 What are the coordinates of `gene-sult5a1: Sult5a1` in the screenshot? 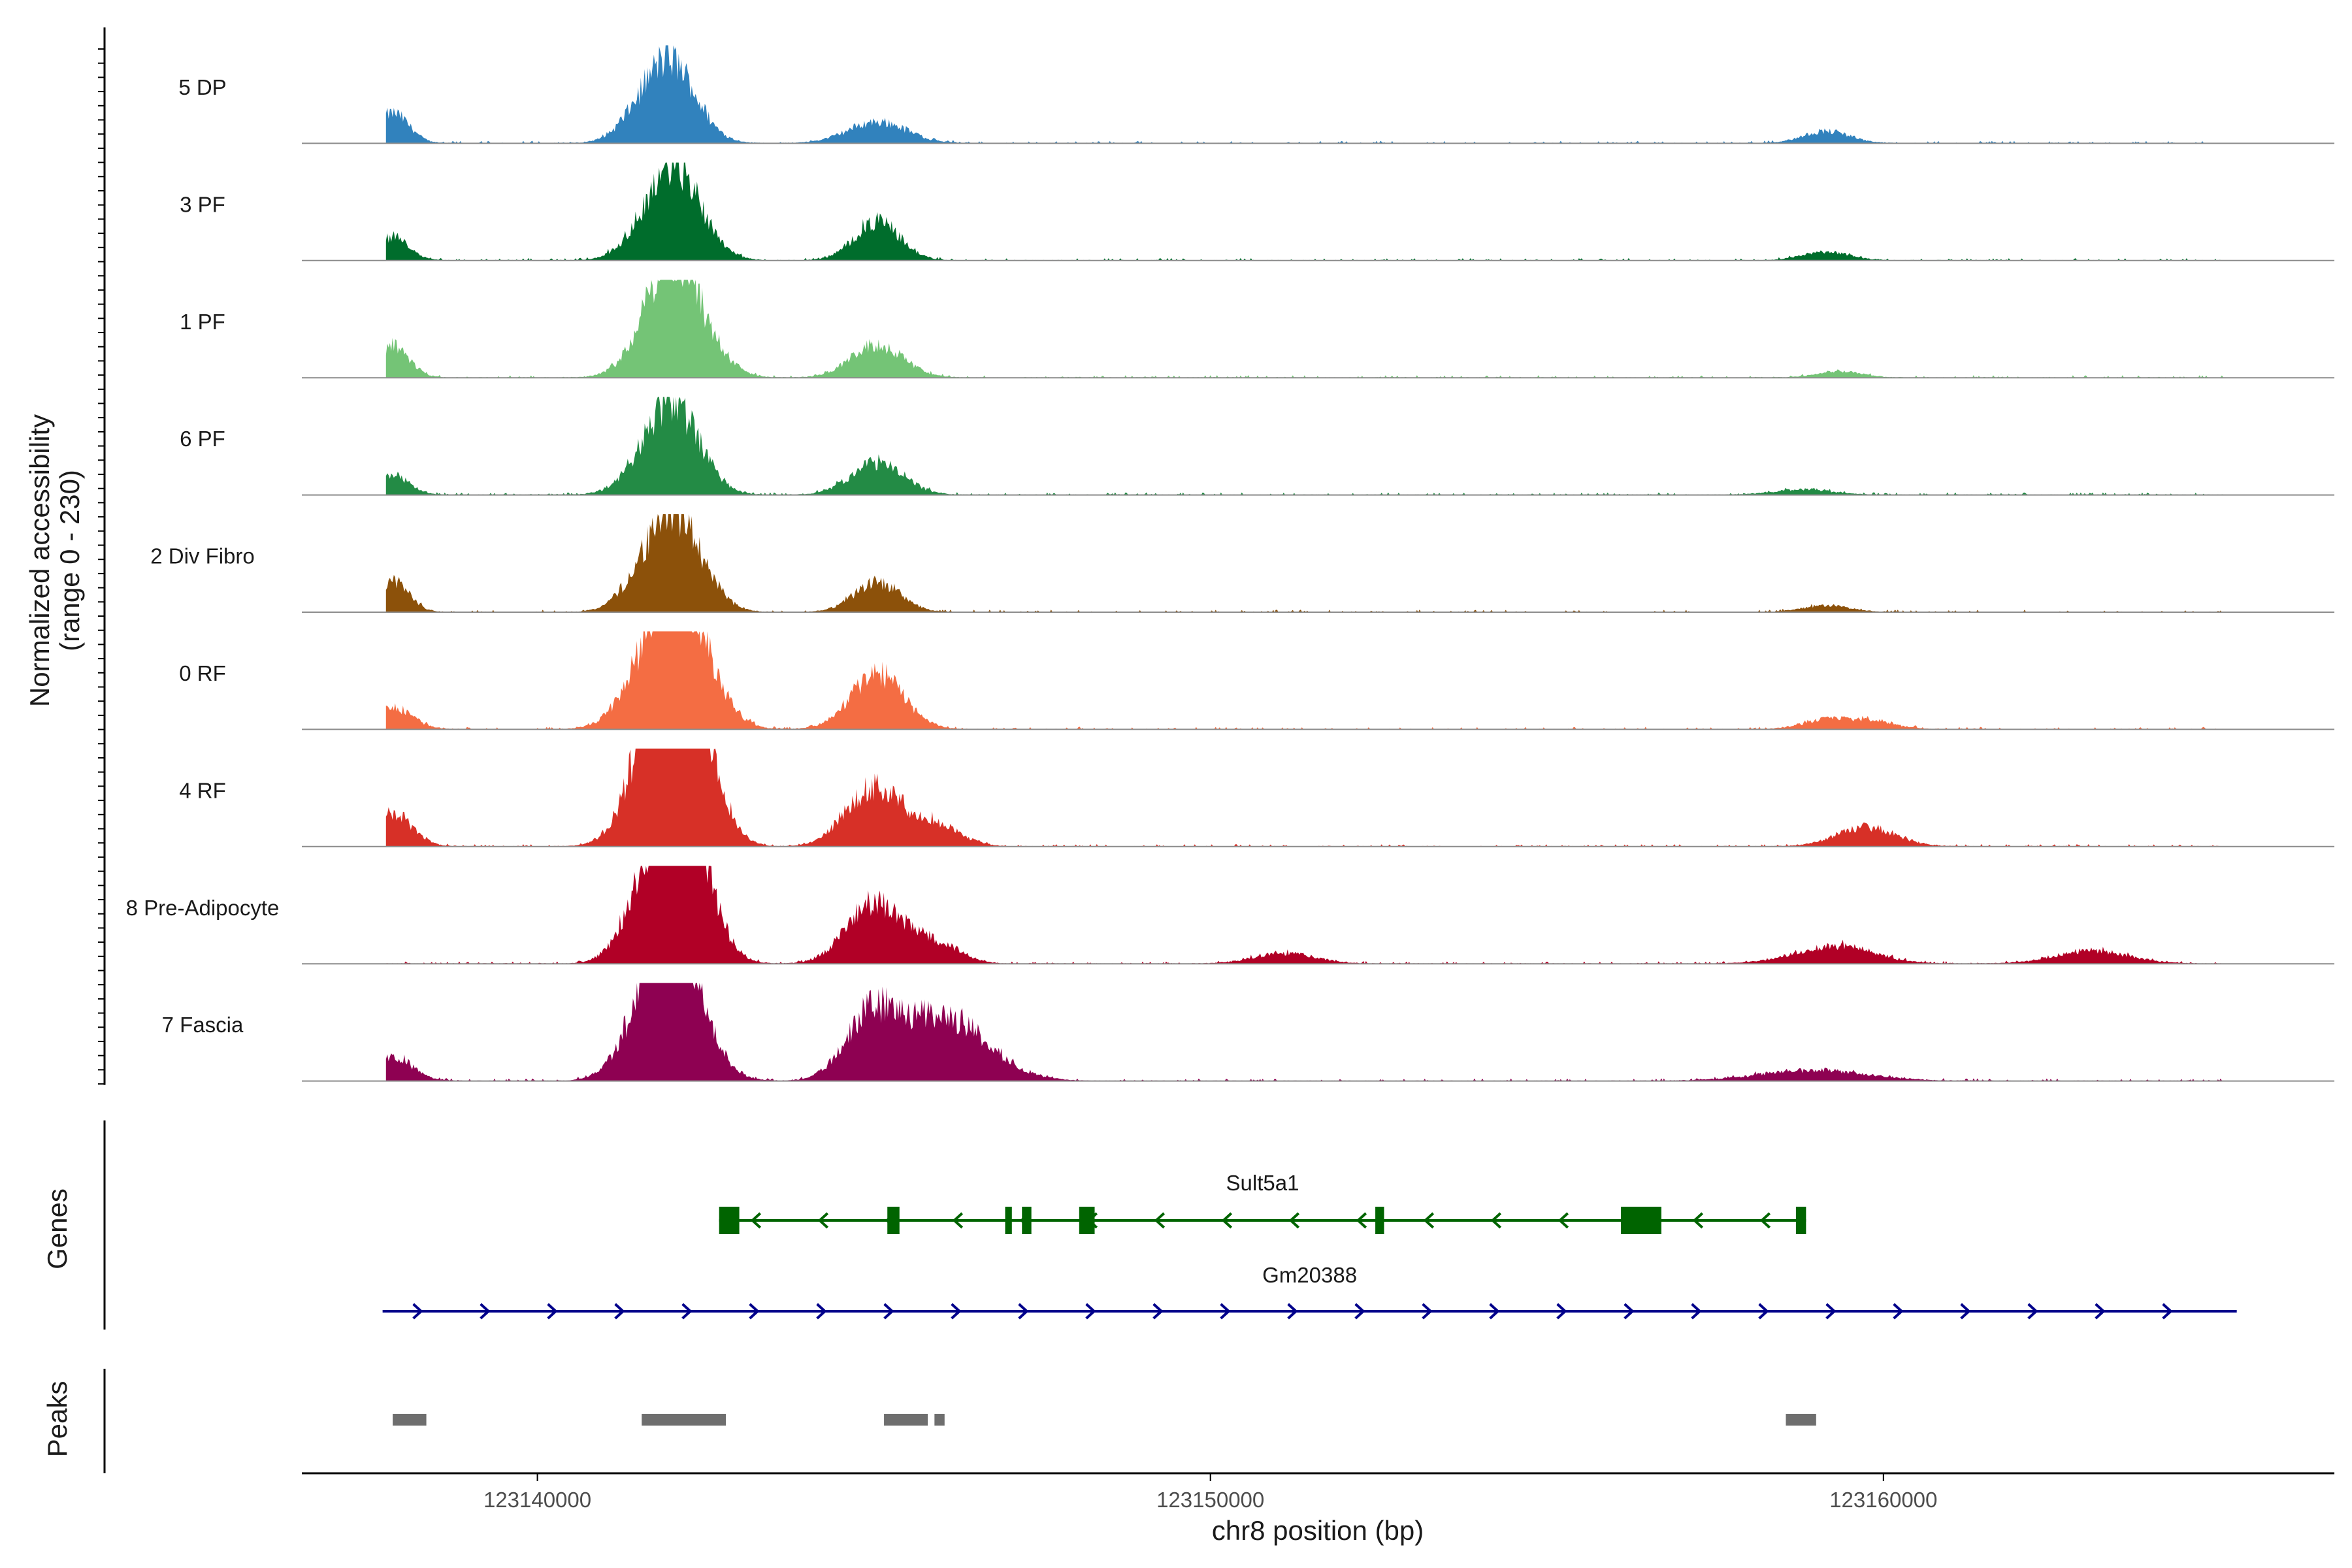 It's located at (1262, 1202).